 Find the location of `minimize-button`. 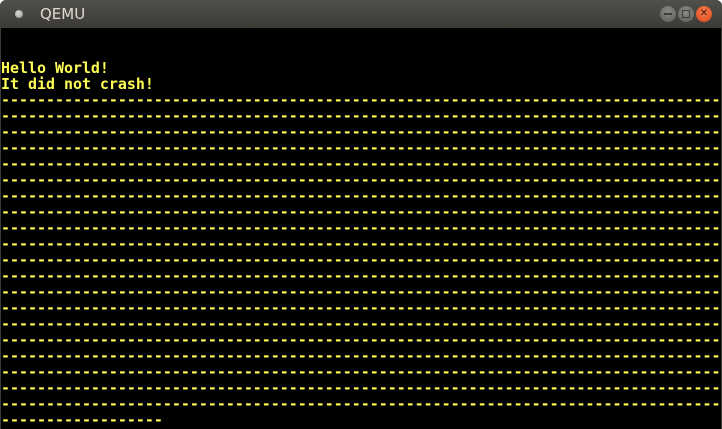

minimize-button is located at coordinates (668, 14).